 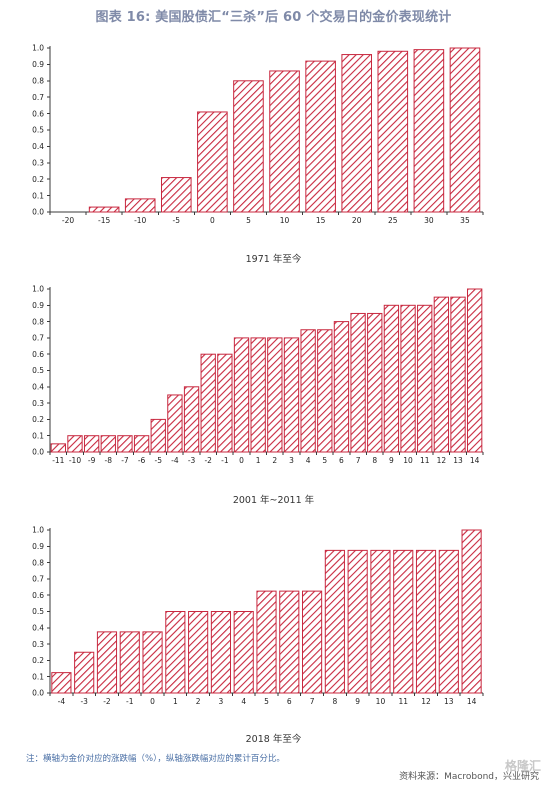 What do you see at coordinates (125, 460) in the screenshot?
I see `x-tick-label: -7` at bounding box center [125, 460].